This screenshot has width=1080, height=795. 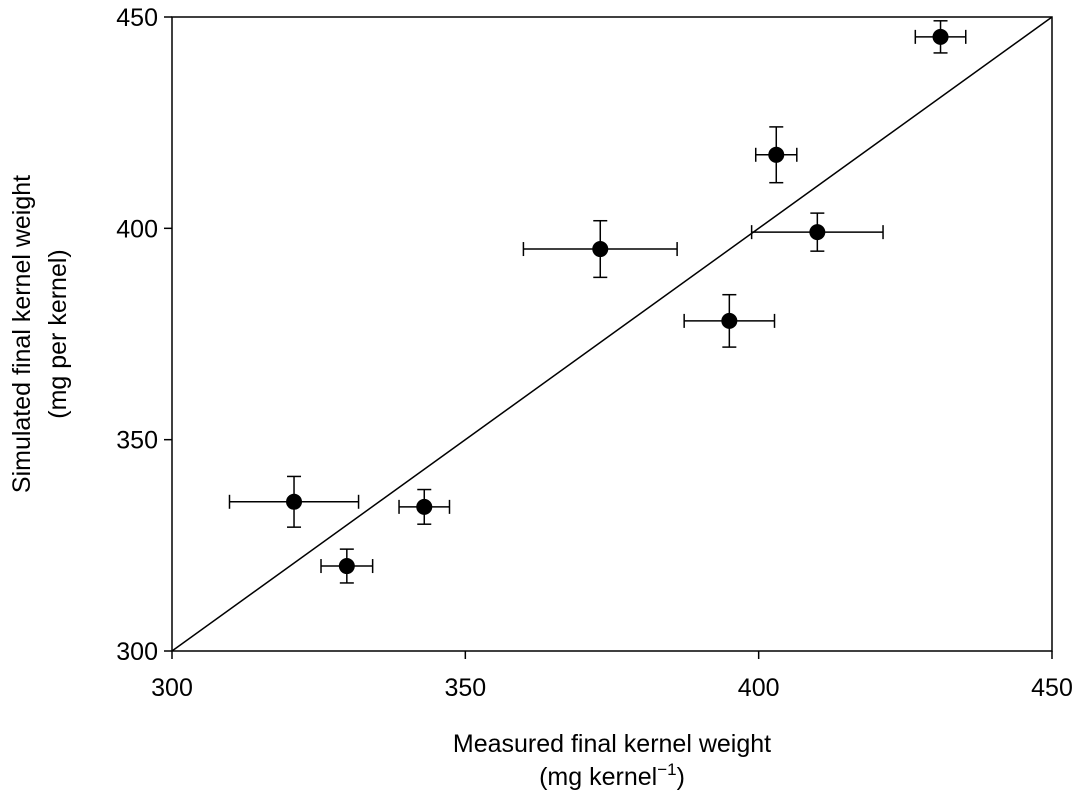 I want to click on y-tick-label: 450, so click(x=137, y=18).